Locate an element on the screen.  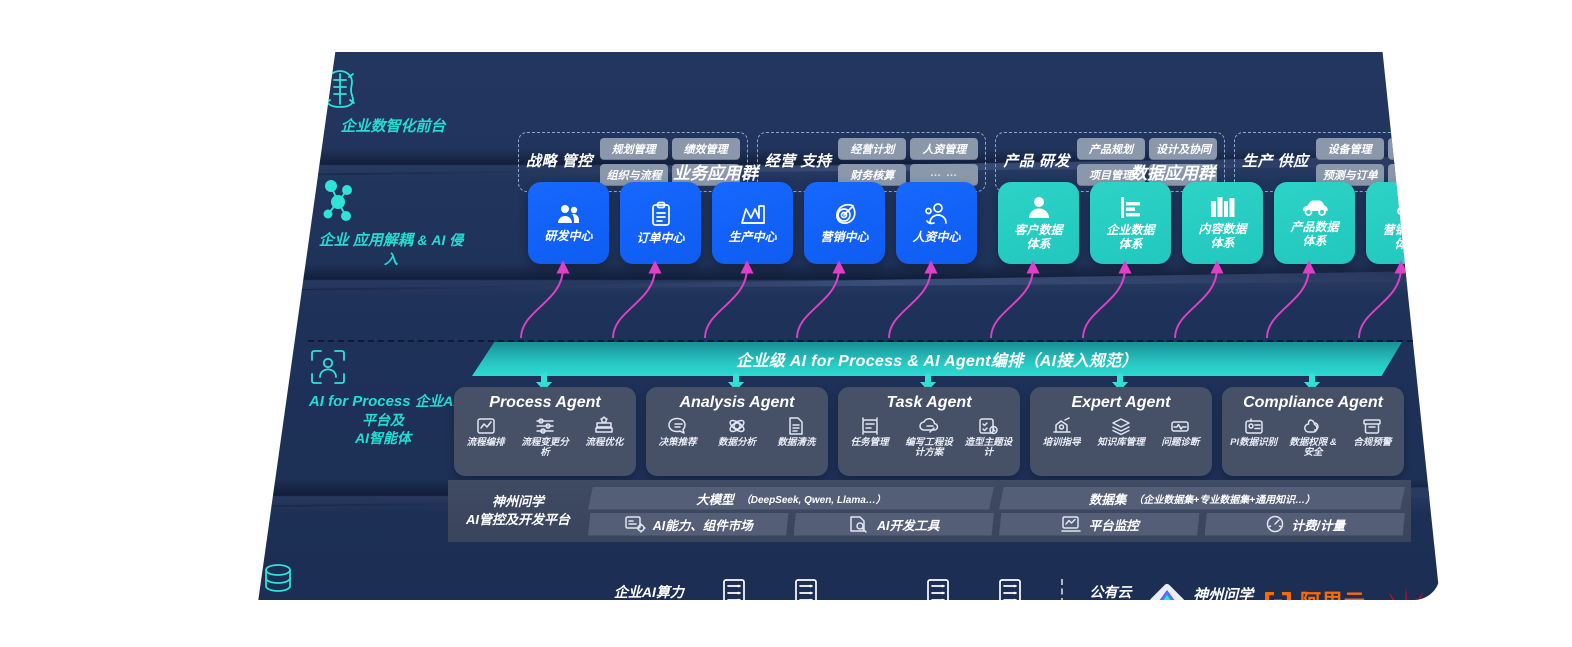
agent-feature: 数据权限 & 安全 is located at coordinates (1312, 437).